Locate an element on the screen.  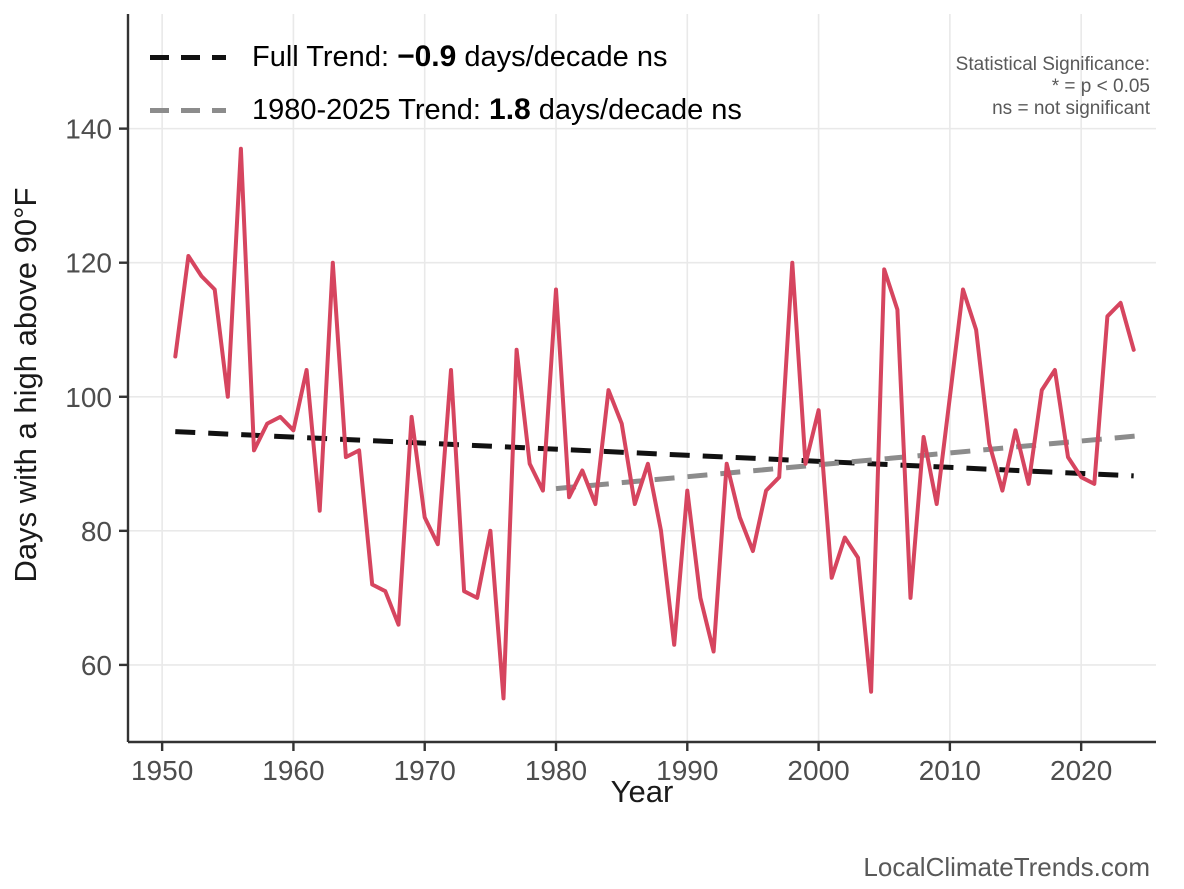
recent-trend-label: 1980-2025 Trend: 1.8 days/decade ns is located at coordinates (497, 110).